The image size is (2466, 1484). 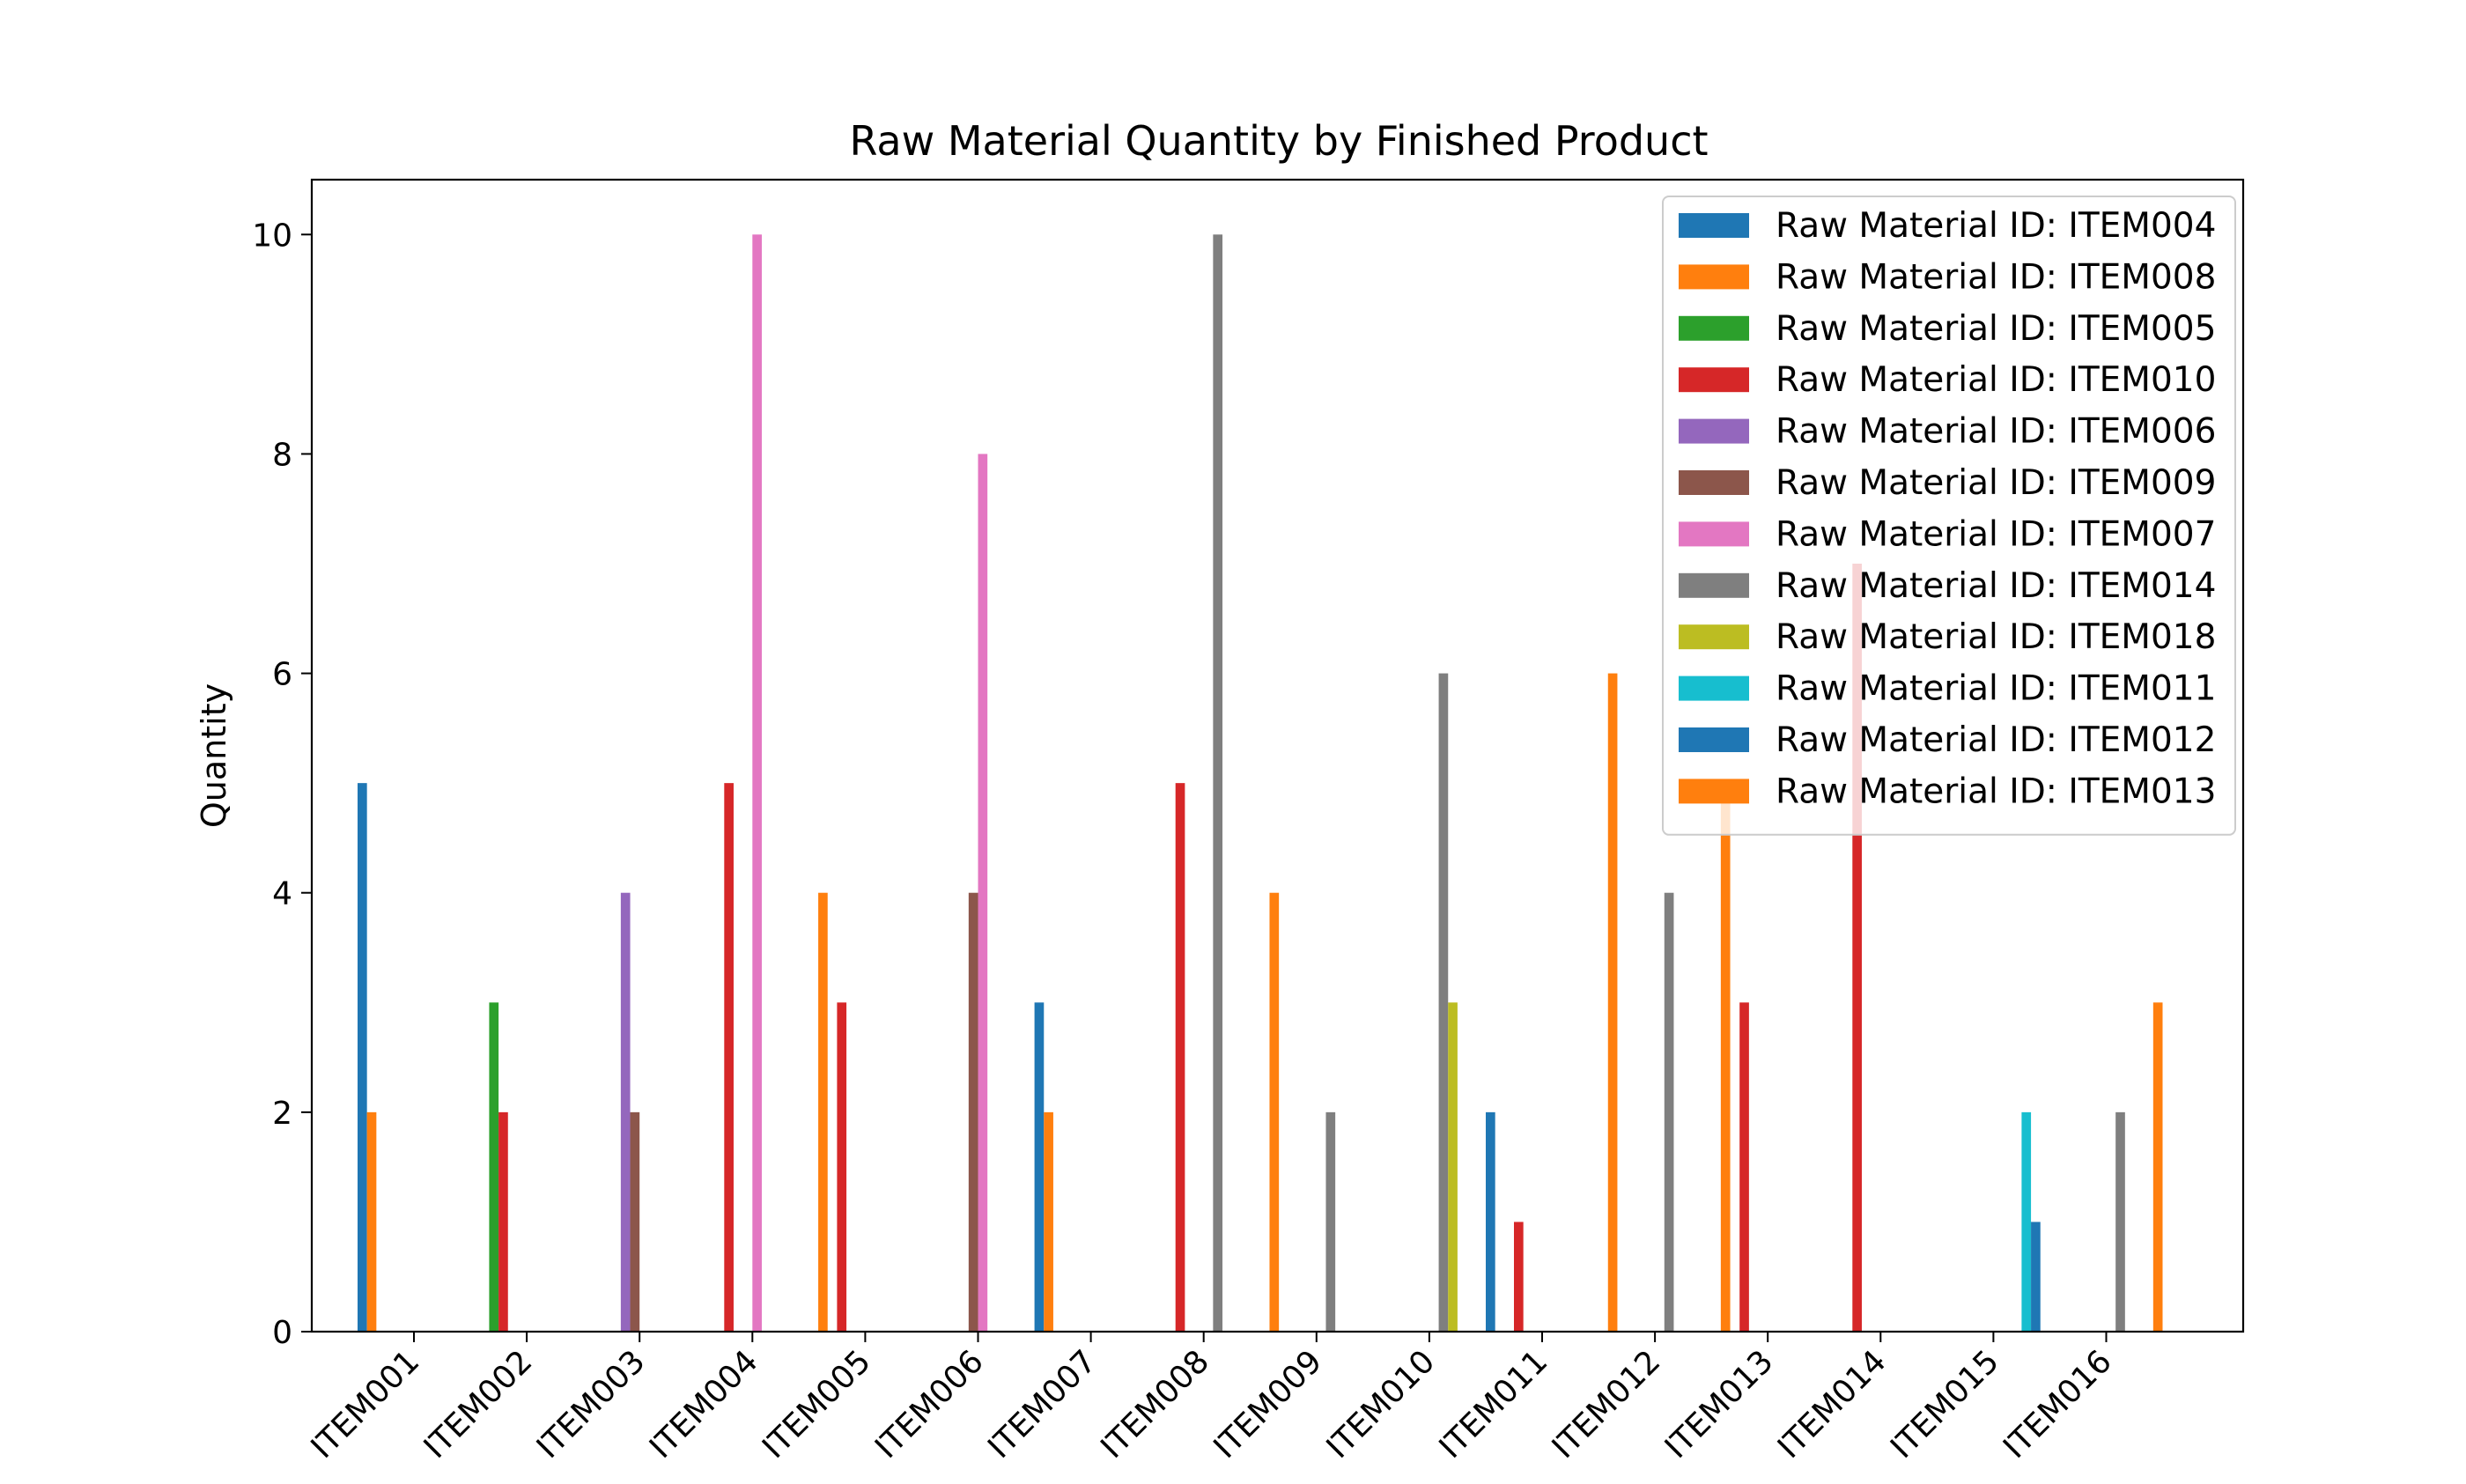 What do you see at coordinates (1996, 637) in the screenshot?
I see `legend-label: Raw Material ID: ITEM018` at bounding box center [1996, 637].